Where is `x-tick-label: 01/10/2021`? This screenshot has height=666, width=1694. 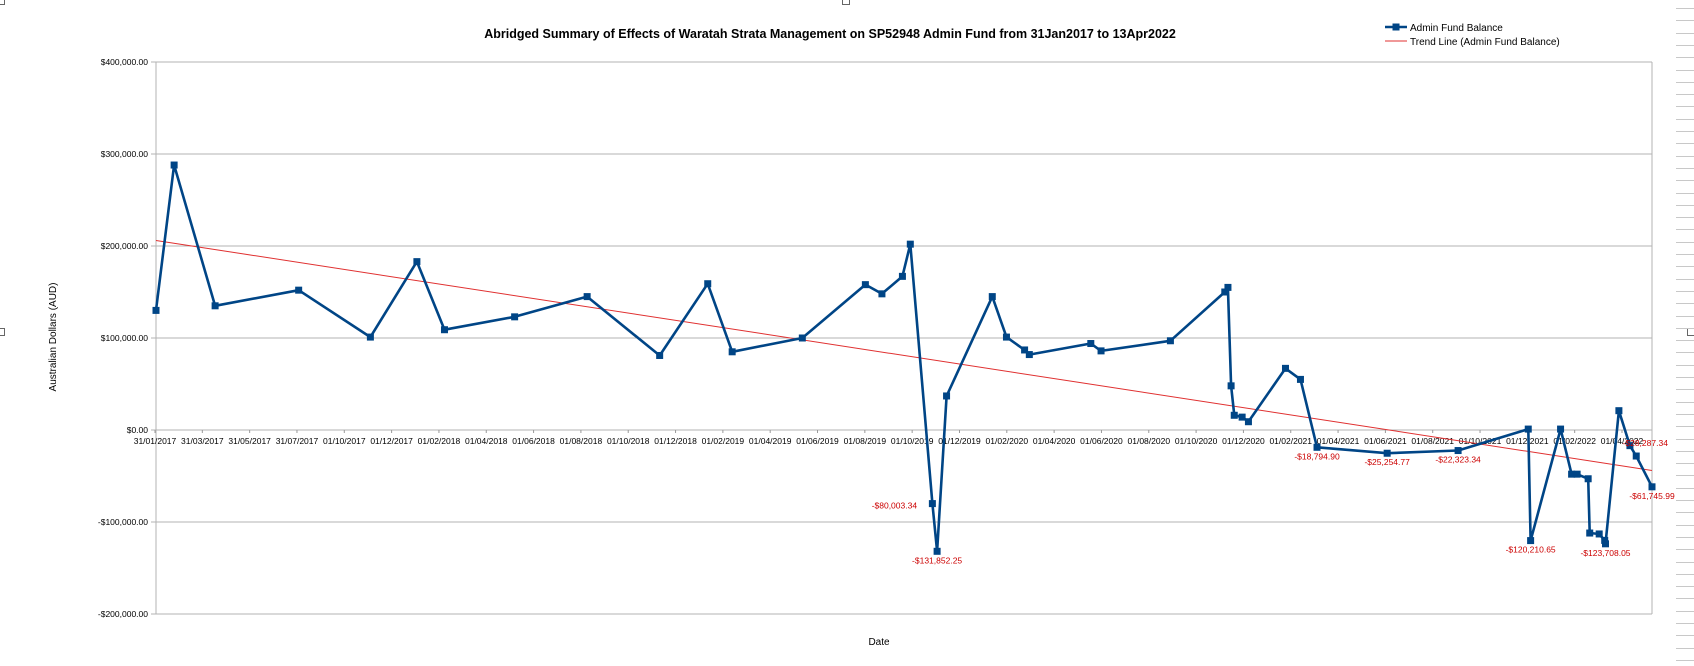 x-tick-label: 01/10/2021 is located at coordinates (1480, 441).